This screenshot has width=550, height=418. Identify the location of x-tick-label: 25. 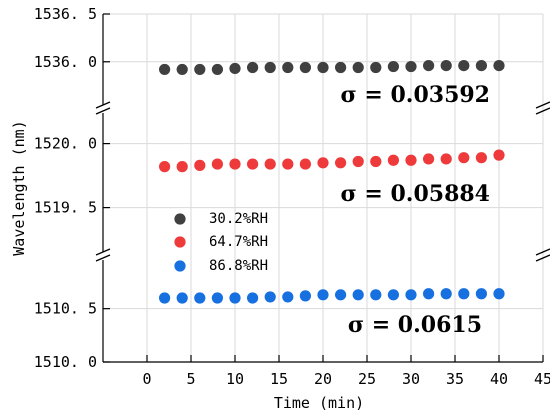
(367, 379).